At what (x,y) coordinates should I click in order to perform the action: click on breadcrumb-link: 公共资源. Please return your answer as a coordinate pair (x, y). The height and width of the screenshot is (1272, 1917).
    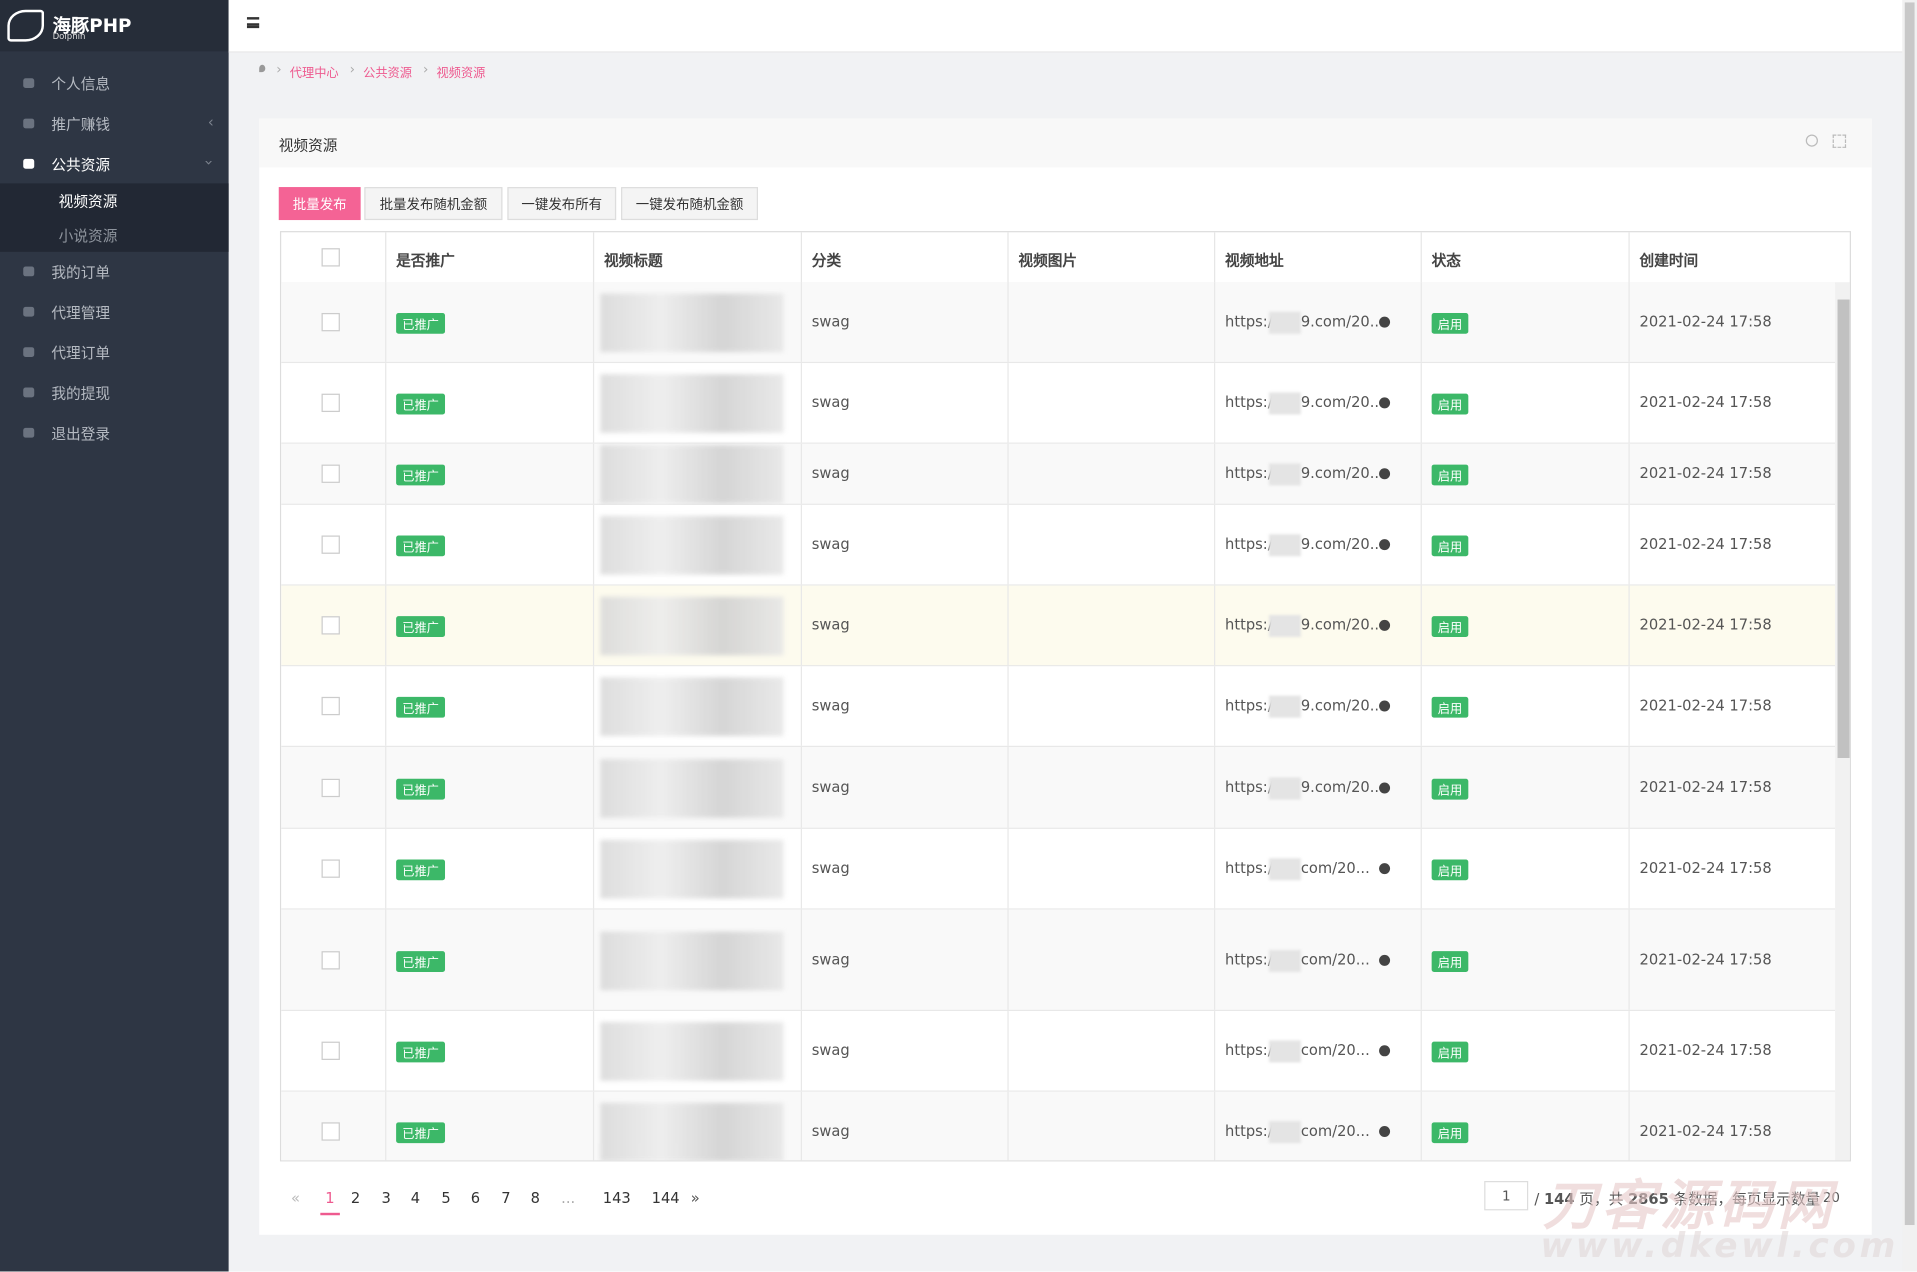
    Looking at the image, I should click on (388, 74).